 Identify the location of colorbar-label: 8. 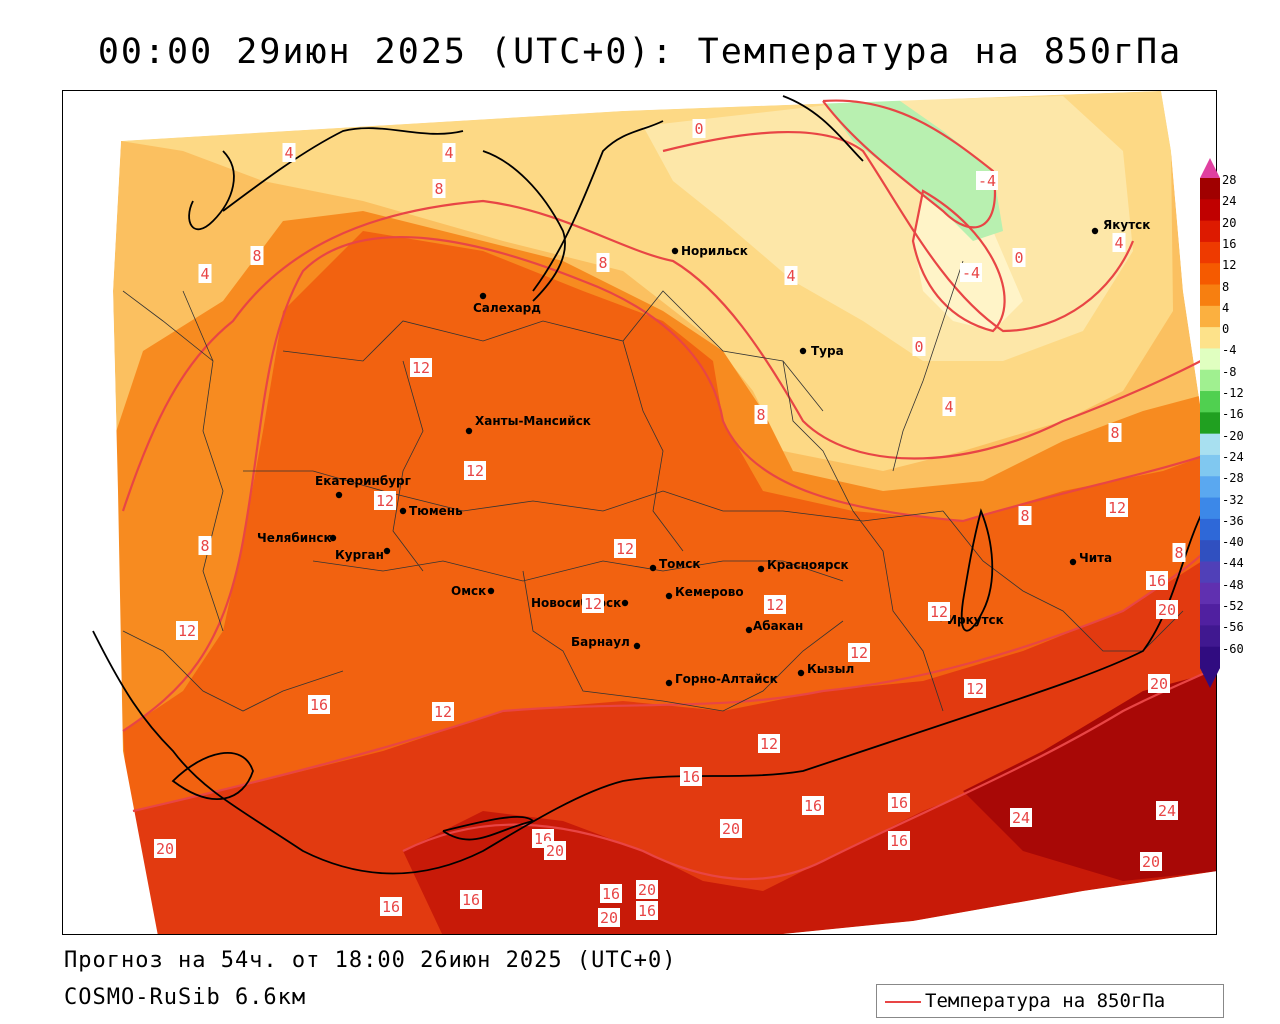
(1226, 286).